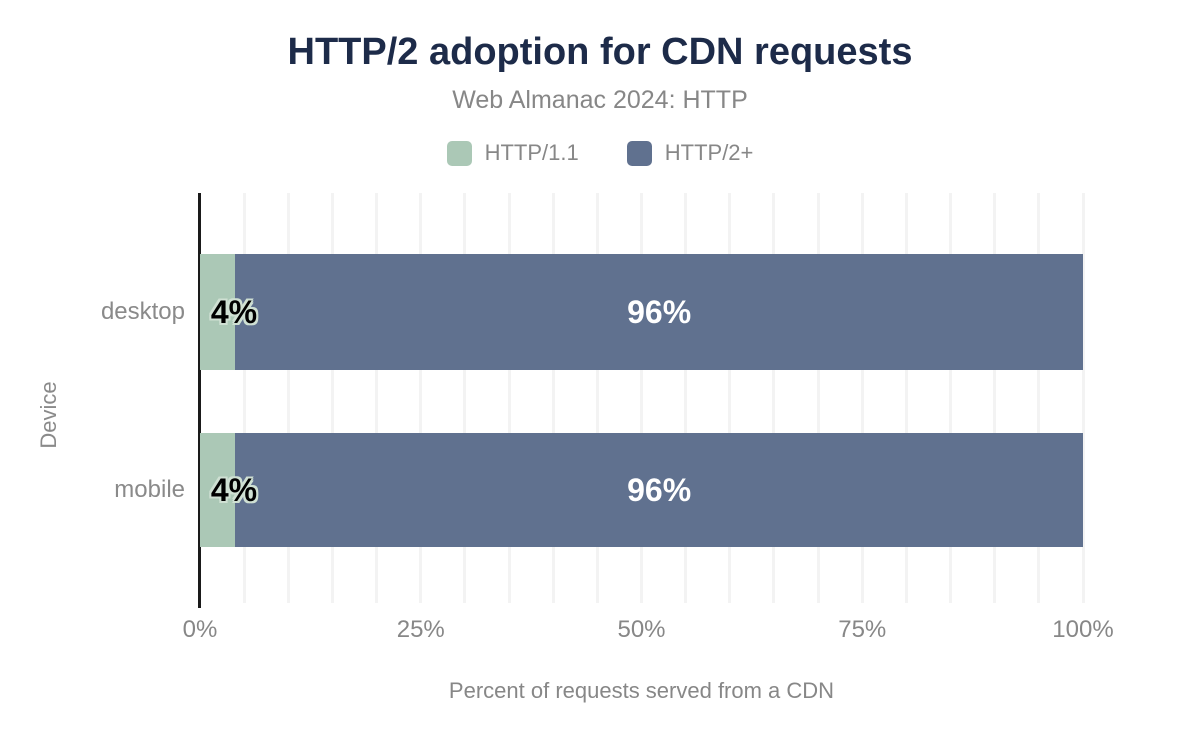  I want to click on bar-value-label-mobile-http-2-: 96%, so click(659, 490).